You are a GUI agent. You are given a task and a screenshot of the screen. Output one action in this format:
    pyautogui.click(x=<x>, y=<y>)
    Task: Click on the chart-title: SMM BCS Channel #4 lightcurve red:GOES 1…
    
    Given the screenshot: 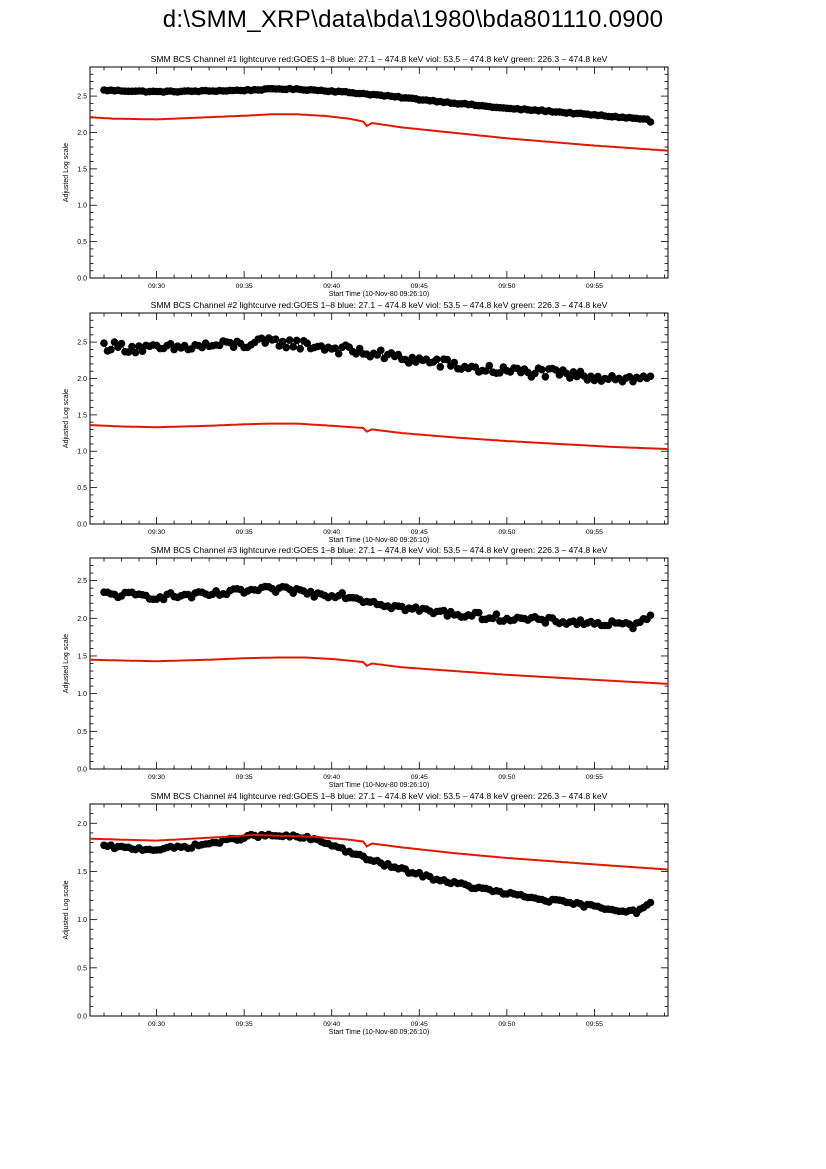 What is the action you would take?
    pyautogui.click(x=379, y=796)
    